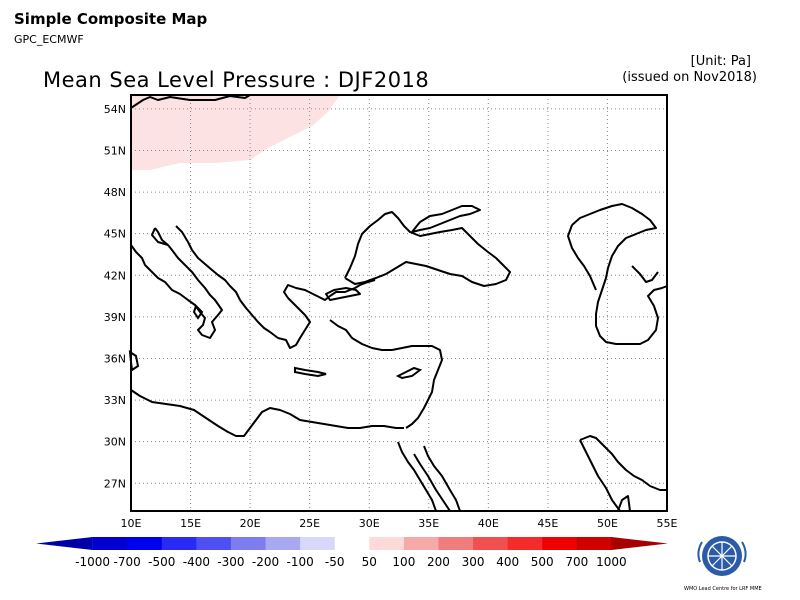  I want to click on lon-label: 35E, so click(428, 523).